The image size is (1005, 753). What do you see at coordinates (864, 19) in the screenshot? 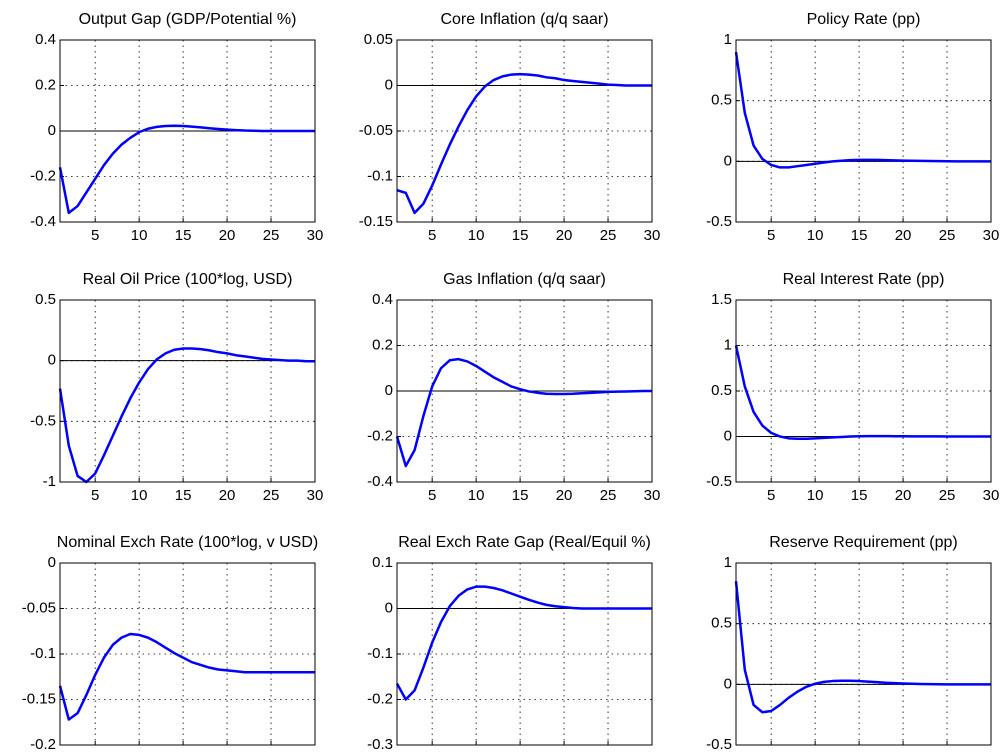
I see `chart-title: Policy Rate (pp)` at bounding box center [864, 19].